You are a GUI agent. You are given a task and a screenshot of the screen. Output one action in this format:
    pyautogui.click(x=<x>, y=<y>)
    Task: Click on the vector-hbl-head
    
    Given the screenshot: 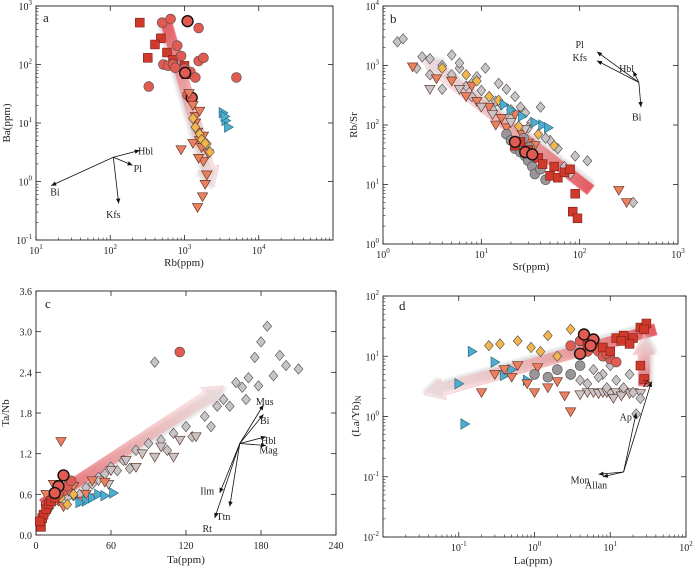 What is the action you would take?
    pyautogui.click(x=137, y=151)
    